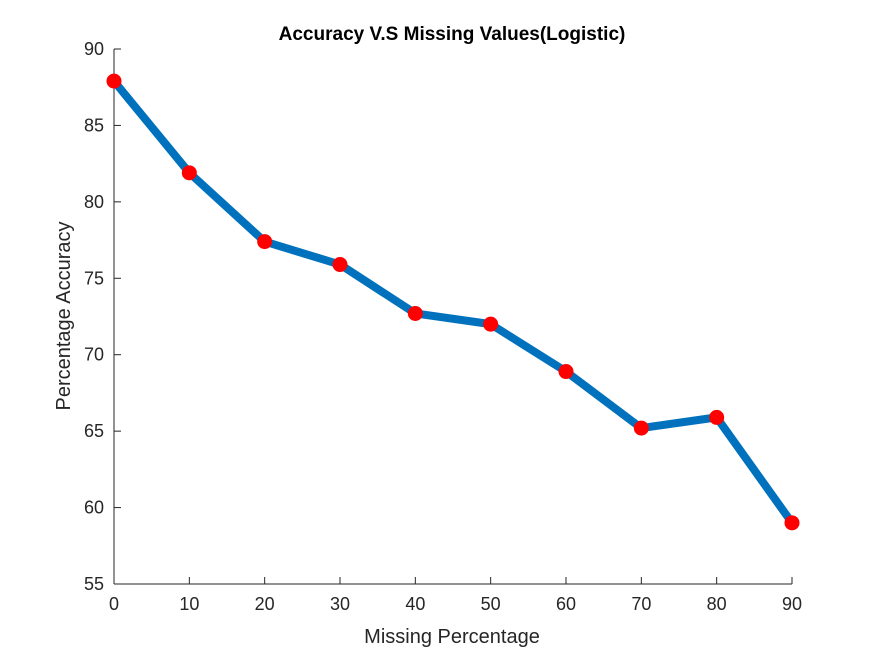 Image resolution: width=875 pixels, height=656 pixels. Describe the element at coordinates (94, 202) in the screenshot. I see `y-tick-label: 80` at that location.